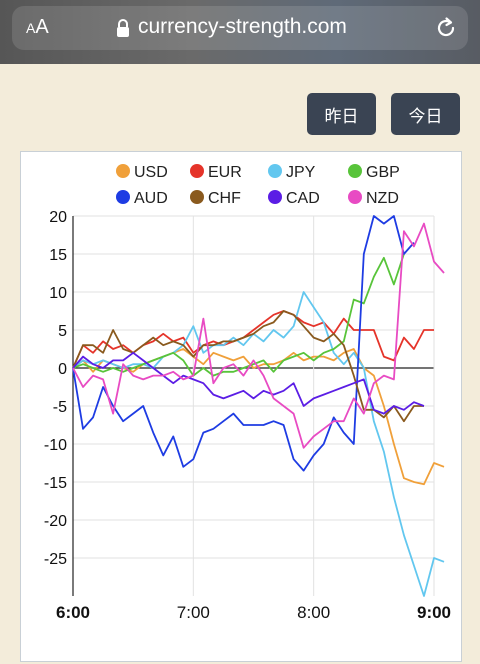 This screenshot has height=664, width=480. I want to click on browser-toolbar: AA currency-strength.com, so click(240, 32).